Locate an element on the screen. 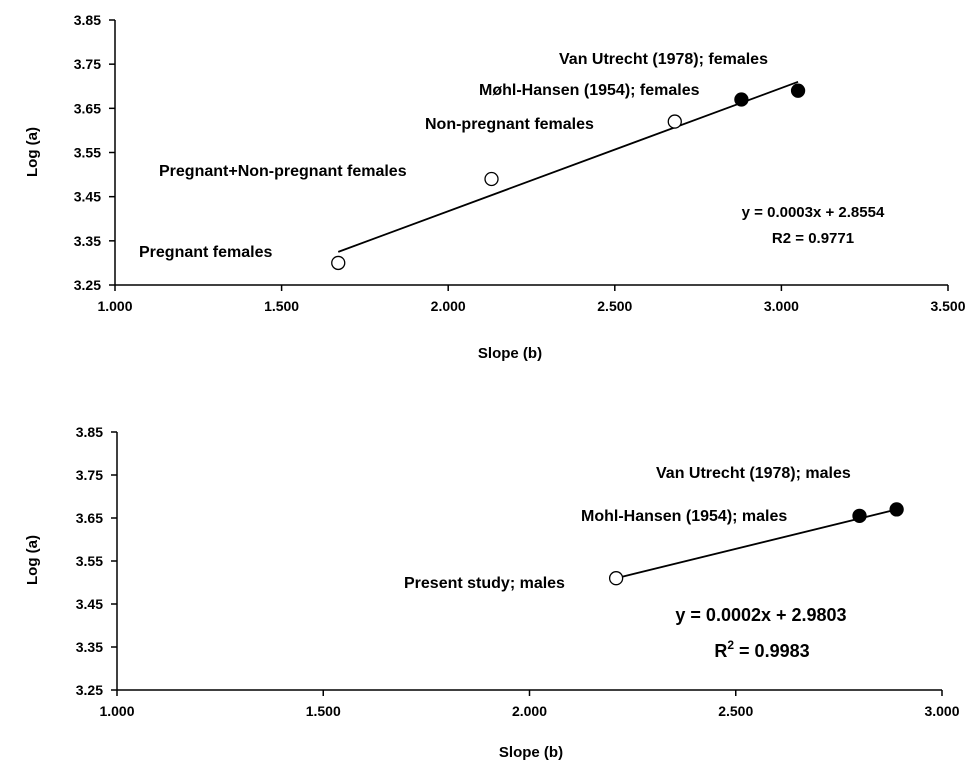 Image resolution: width=975 pixels, height=769 pixels. bottom-r2: R2 = 0.9983 is located at coordinates (761, 649).